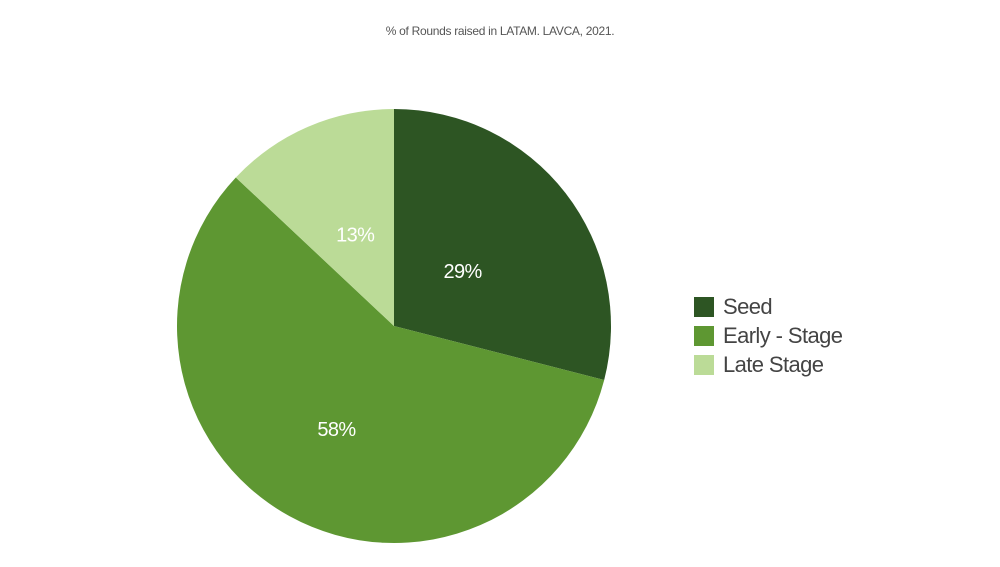 The width and height of the screenshot is (1000, 567). Describe the element at coordinates (314, 217) in the screenshot. I see `pie-slice-late-stage` at that location.